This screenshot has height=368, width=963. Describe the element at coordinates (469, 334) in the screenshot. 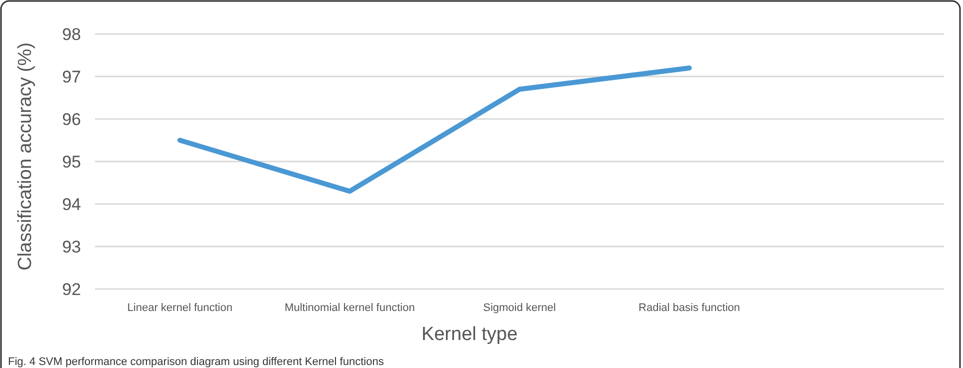

I see `x-axis-title: Kernel type` at that location.